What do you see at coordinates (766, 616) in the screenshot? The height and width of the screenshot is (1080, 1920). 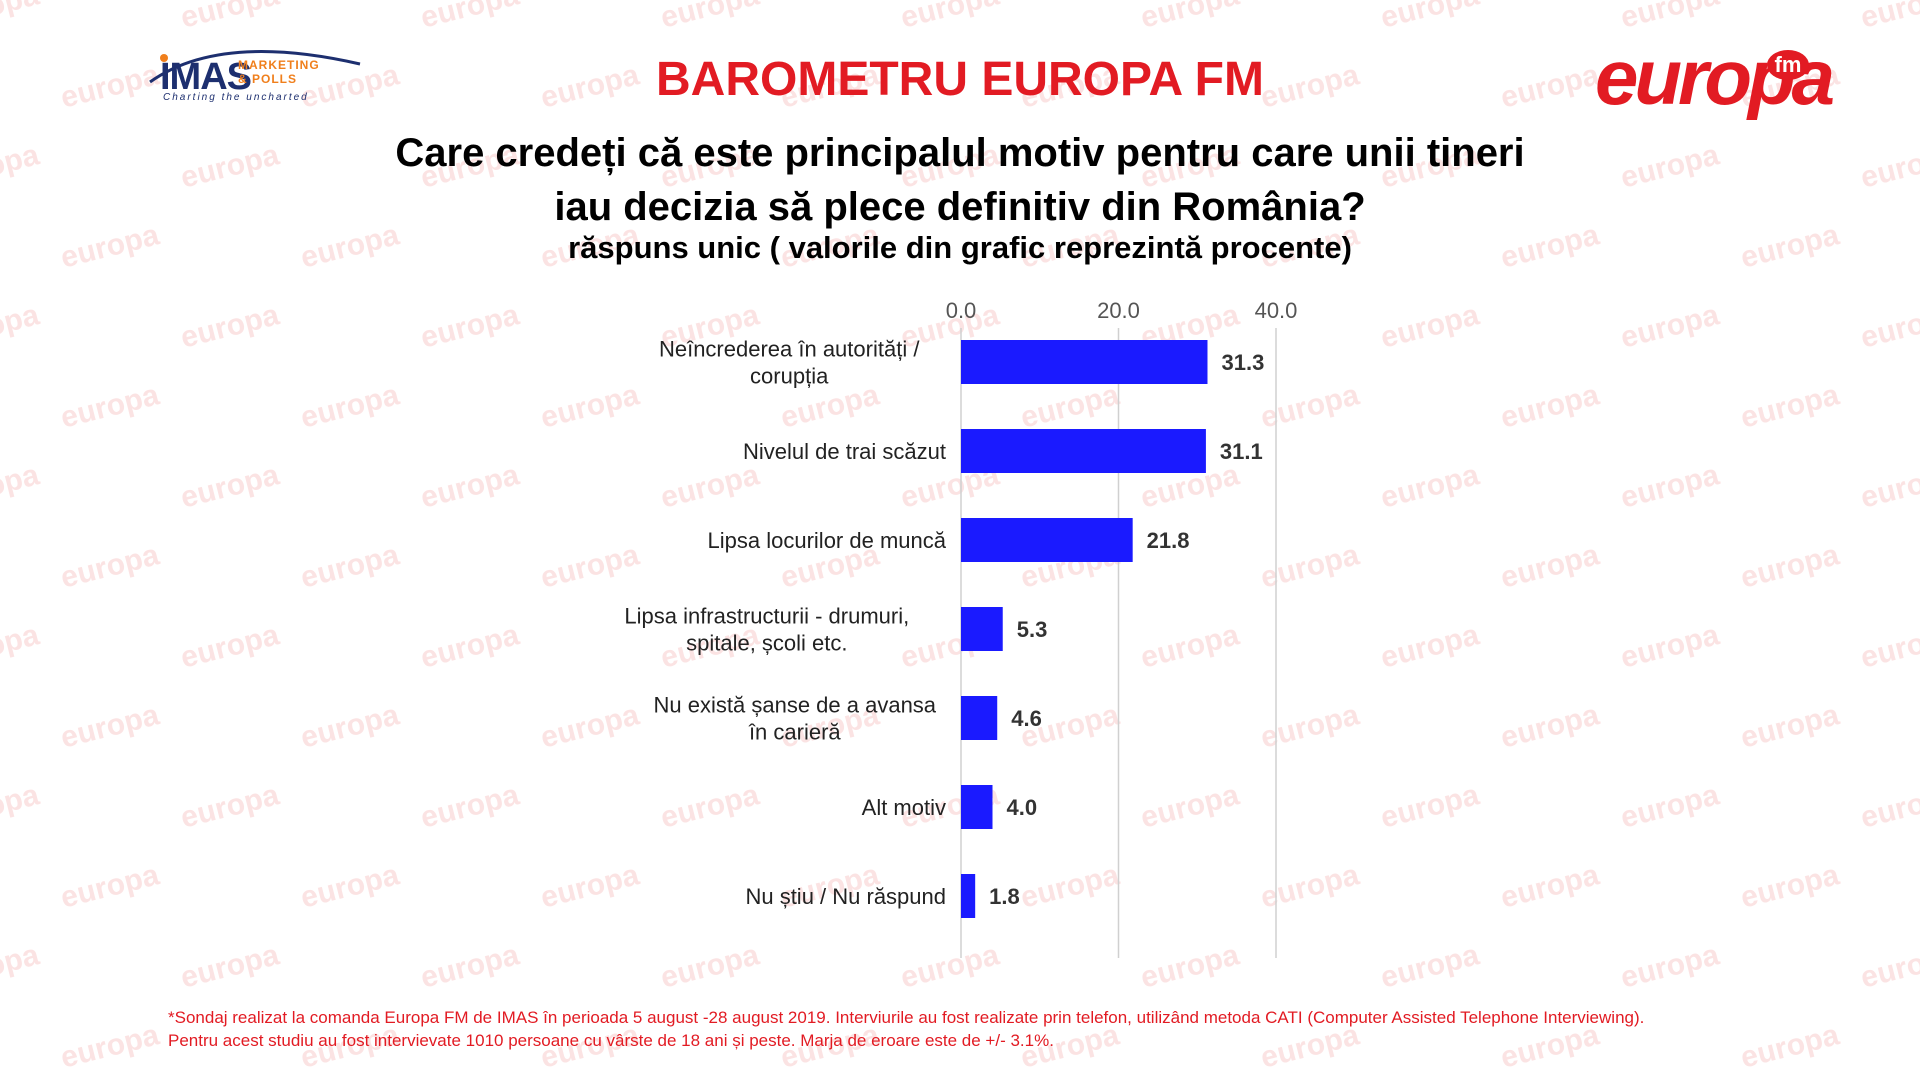 I see `category-label-line: Lipsa infrastructurii - drumuri,` at bounding box center [766, 616].